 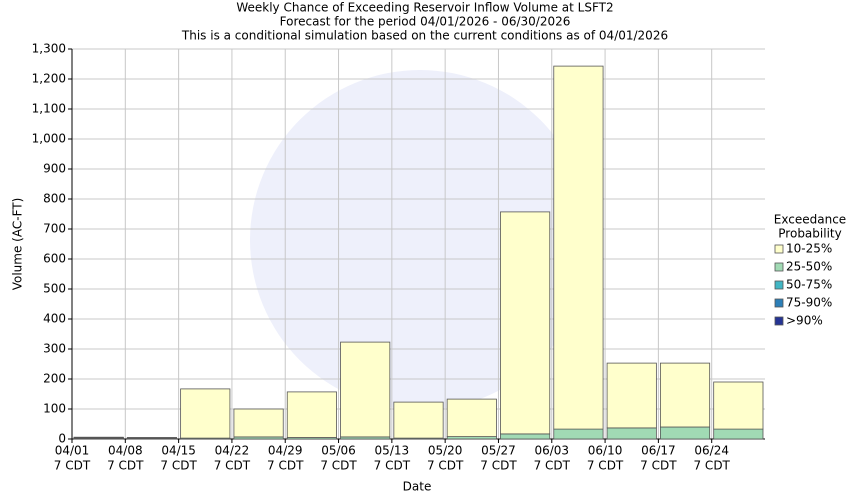 I want to click on y-tick-label: 1,100, so click(x=49, y=109).